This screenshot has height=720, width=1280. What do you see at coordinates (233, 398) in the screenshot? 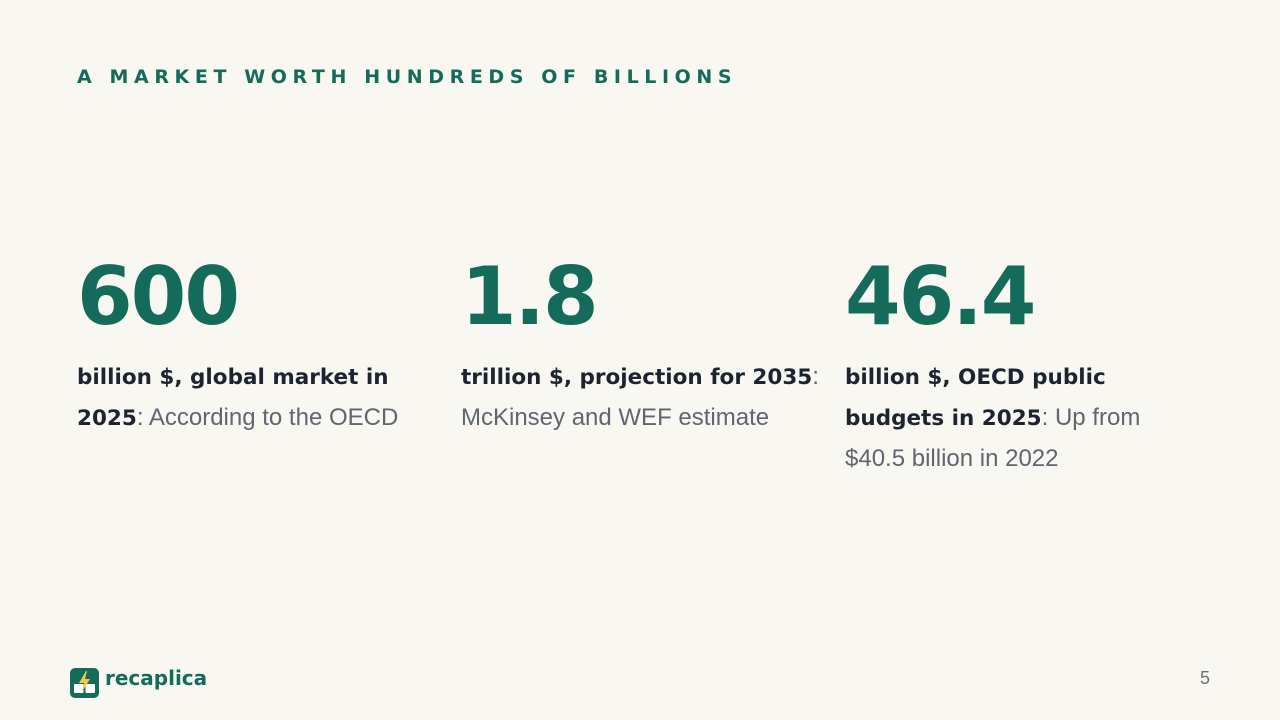
I see `stat-description-bold: billion $, global market in 2025` at bounding box center [233, 398].